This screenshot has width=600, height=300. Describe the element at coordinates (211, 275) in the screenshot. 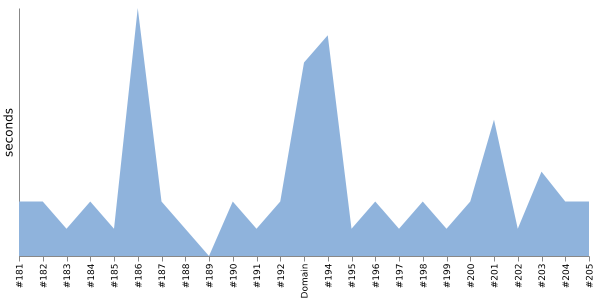

I see `x-tick-label: #189` at that location.